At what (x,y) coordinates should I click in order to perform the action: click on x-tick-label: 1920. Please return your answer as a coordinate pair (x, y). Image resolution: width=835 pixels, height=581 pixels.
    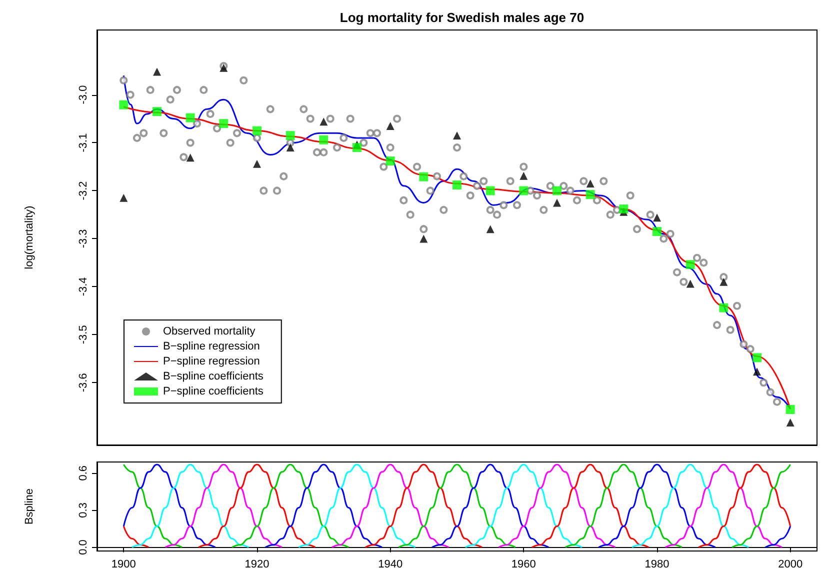
    Looking at the image, I should click on (257, 564).